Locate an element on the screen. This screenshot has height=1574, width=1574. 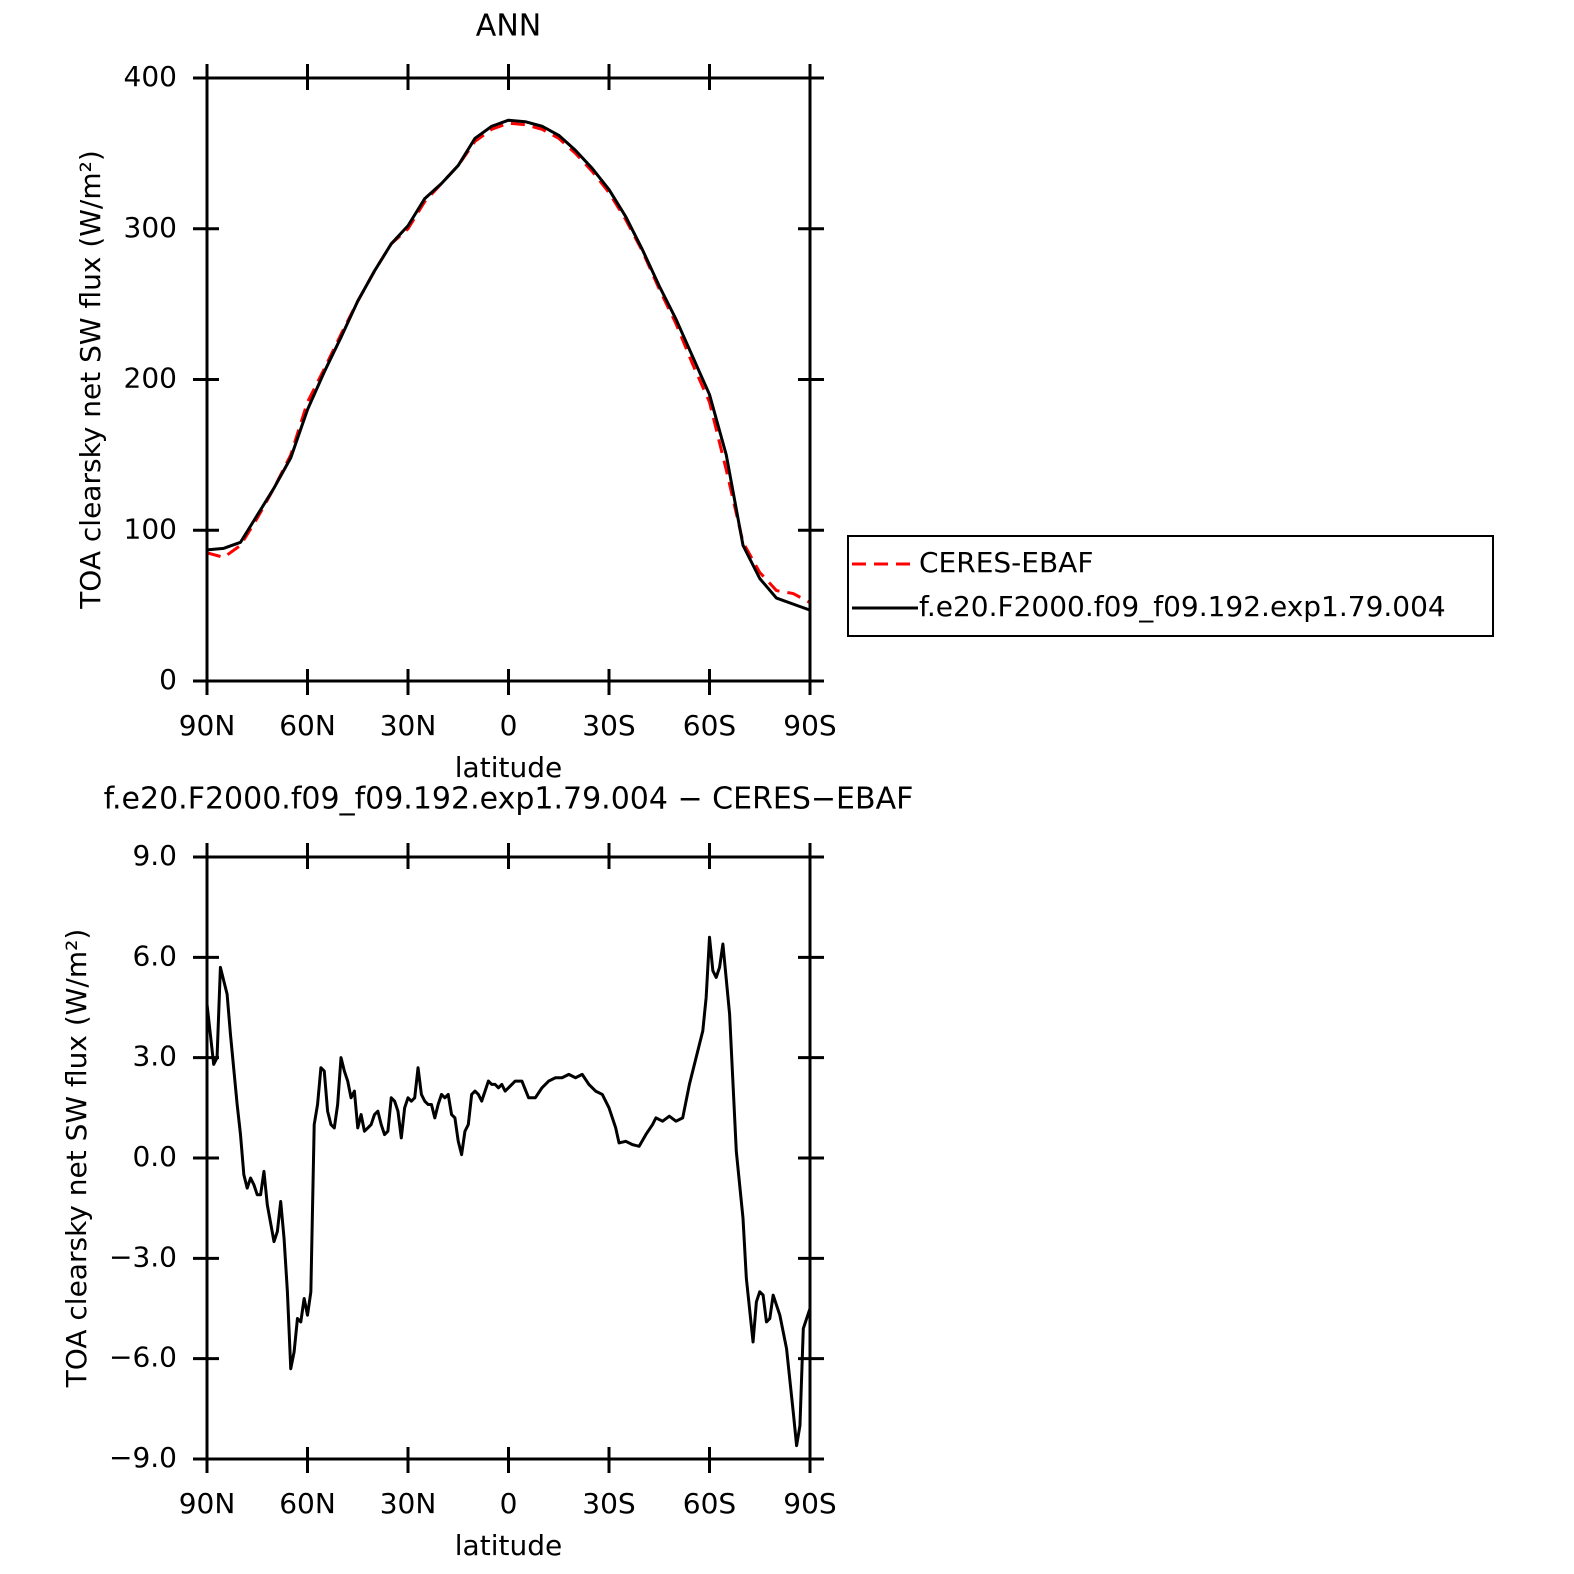
y-tick-label: 300 is located at coordinates (150, 227).